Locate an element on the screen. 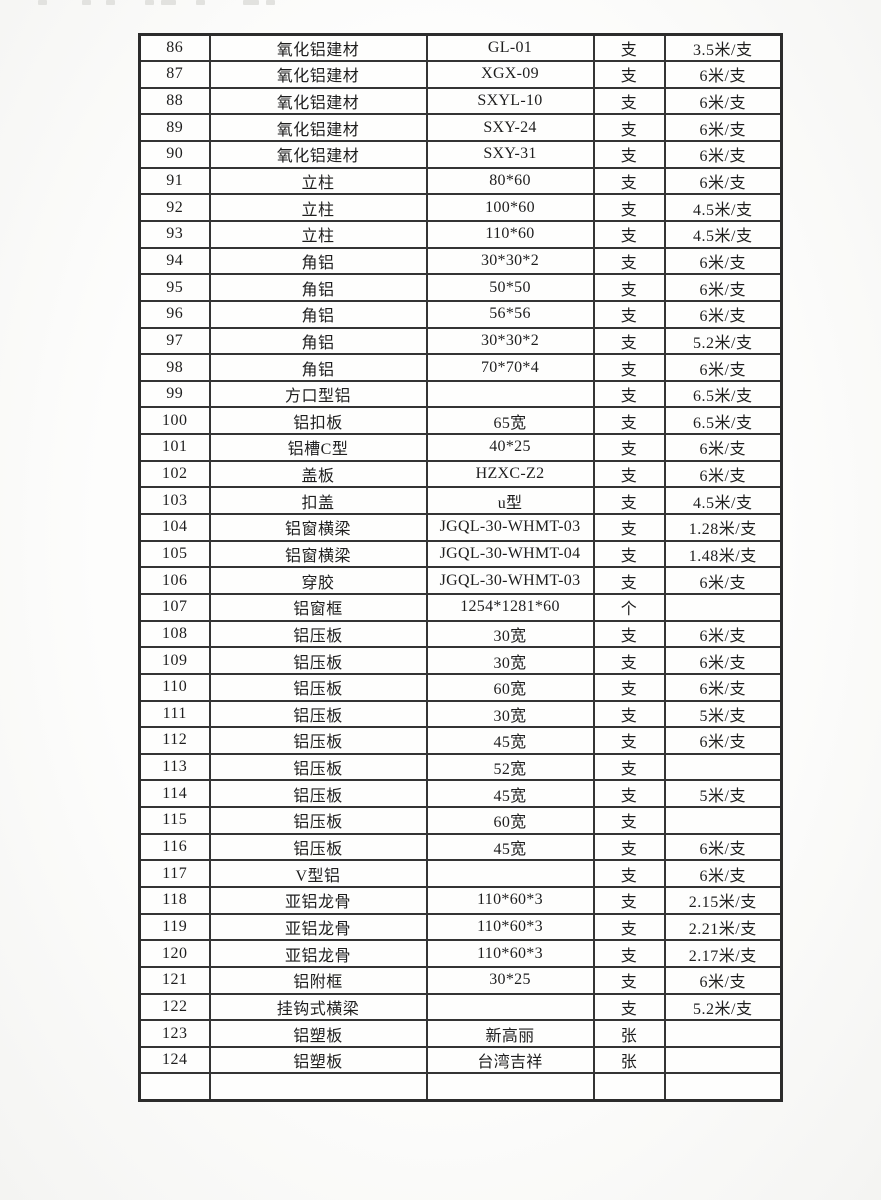  table-row: 110 铝压板 60宽支 6米/支 is located at coordinates (460, 687).